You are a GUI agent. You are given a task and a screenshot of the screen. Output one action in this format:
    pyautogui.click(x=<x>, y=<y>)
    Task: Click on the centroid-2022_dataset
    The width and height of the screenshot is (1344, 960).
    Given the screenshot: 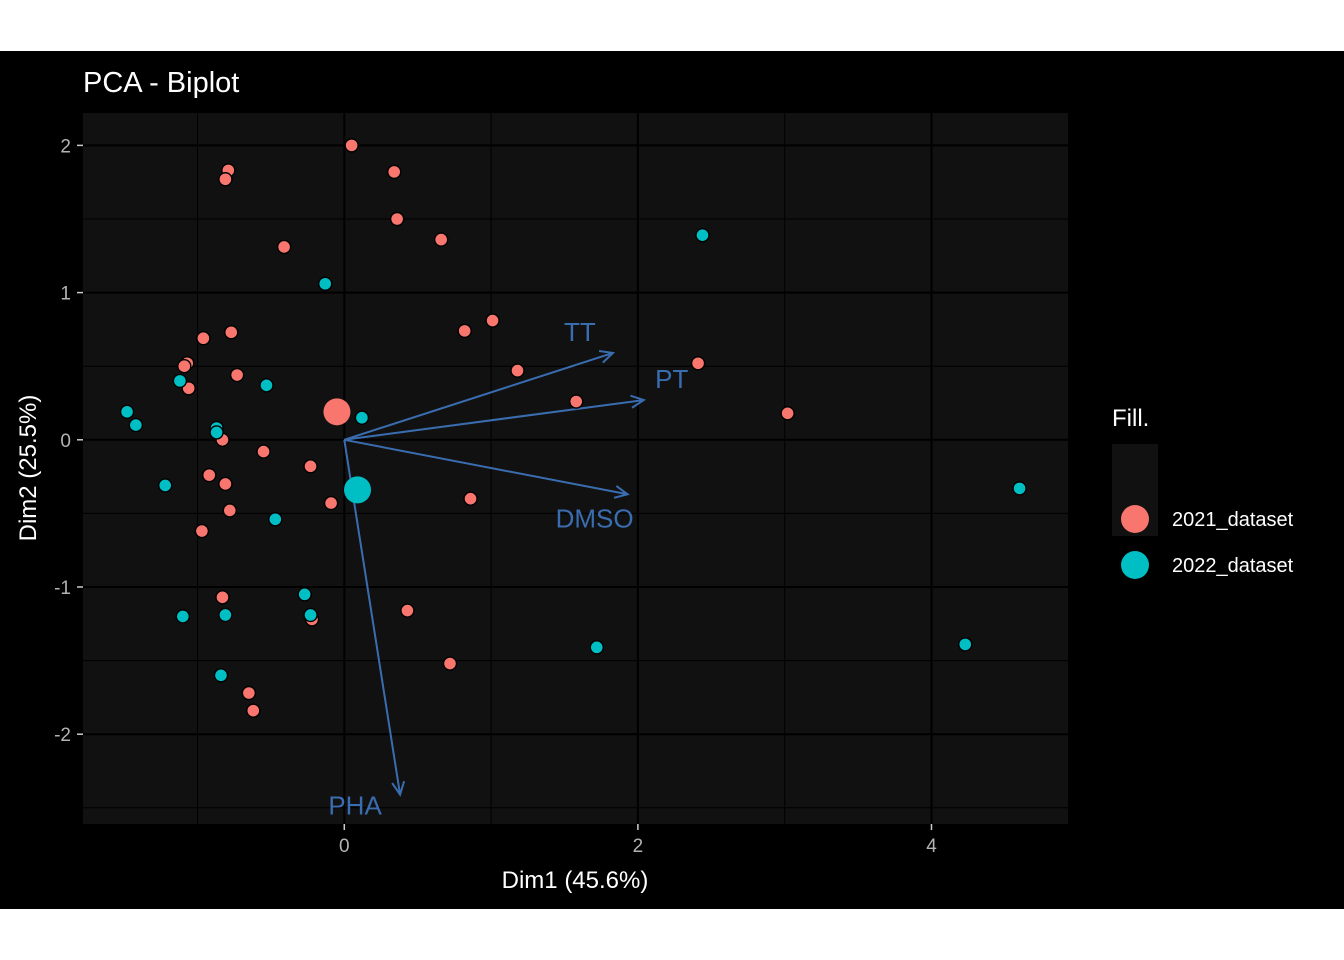 What is the action you would take?
    pyautogui.click(x=358, y=490)
    